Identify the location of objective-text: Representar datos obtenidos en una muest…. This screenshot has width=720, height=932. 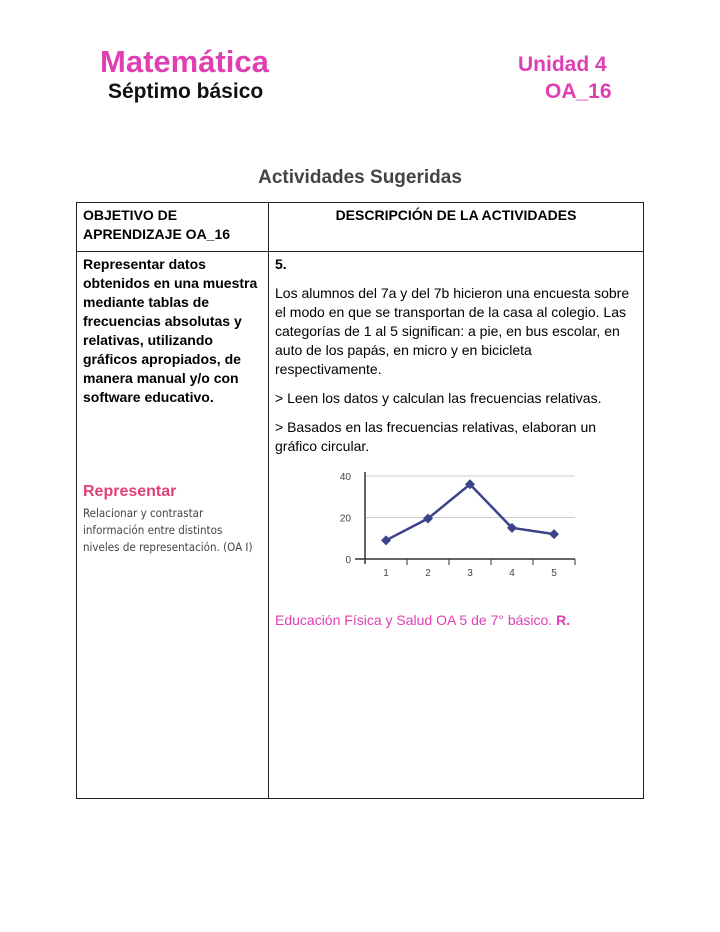
(170, 330).